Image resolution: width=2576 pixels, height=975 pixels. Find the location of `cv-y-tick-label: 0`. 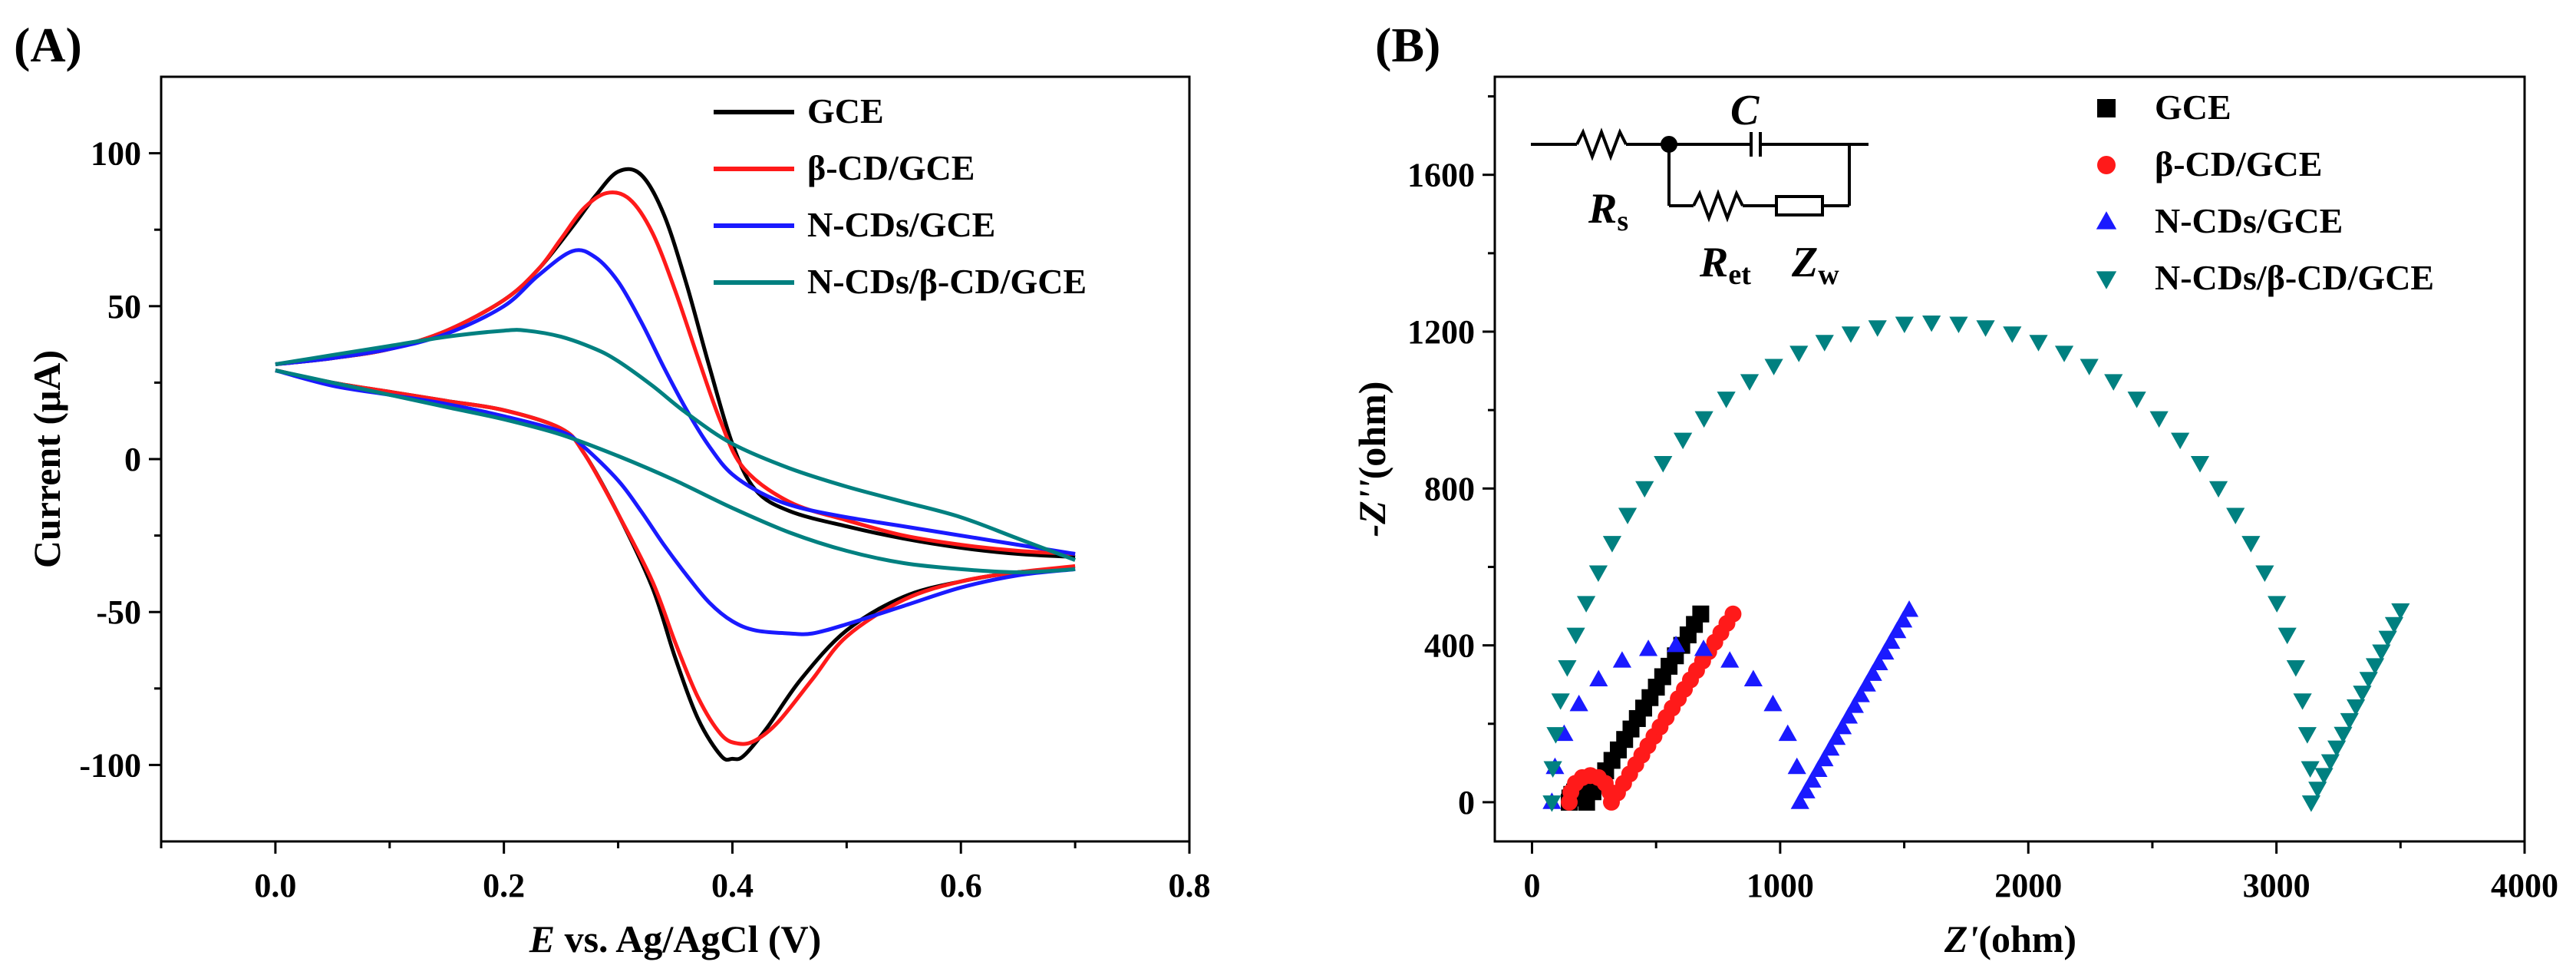

cv-y-tick-label: 0 is located at coordinates (132, 459).